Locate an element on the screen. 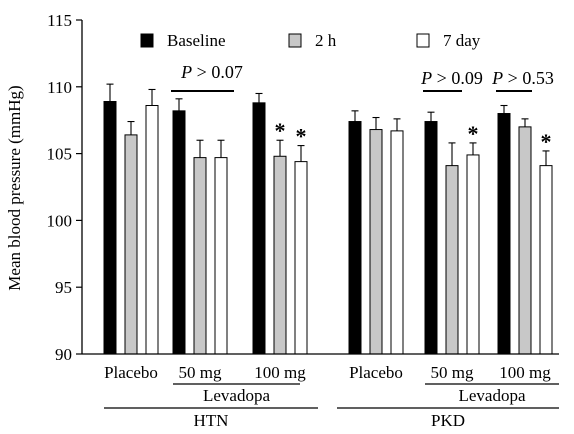  legend-label: 2 h is located at coordinates (326, 40).